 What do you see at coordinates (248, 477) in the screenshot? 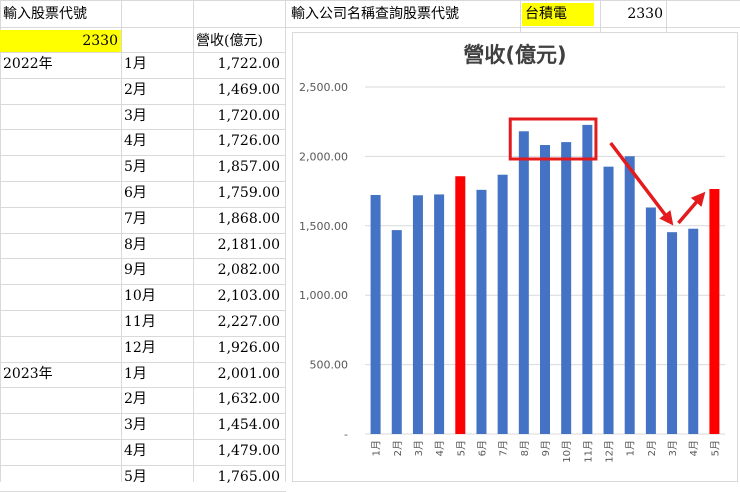
I see `revenue-value-cell: 1,765.00` at bounding box center [248, 477].